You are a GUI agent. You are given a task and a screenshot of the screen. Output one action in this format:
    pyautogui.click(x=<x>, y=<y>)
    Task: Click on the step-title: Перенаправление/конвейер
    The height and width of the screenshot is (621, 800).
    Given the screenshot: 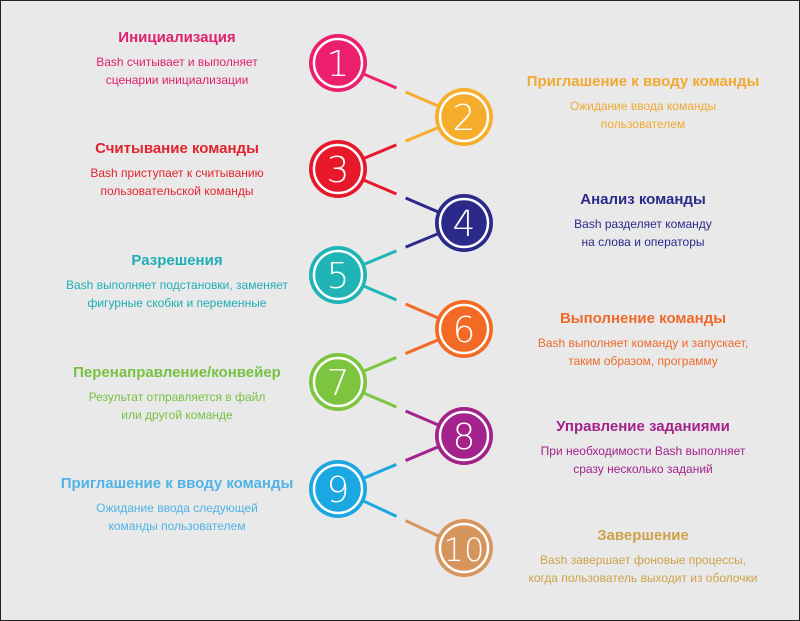 What is the action you would take?
    pyautogui.click(x=177, y=372)
    